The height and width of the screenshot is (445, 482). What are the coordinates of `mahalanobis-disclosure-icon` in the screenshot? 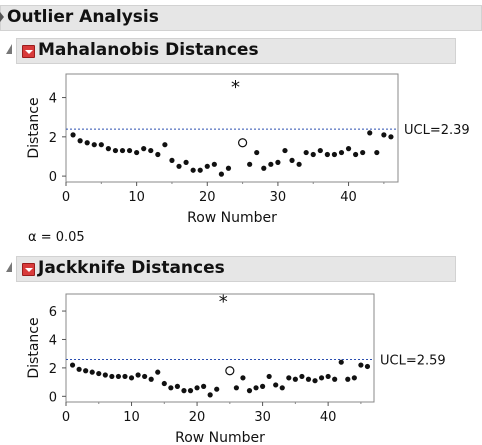 It's located at (9, 49).